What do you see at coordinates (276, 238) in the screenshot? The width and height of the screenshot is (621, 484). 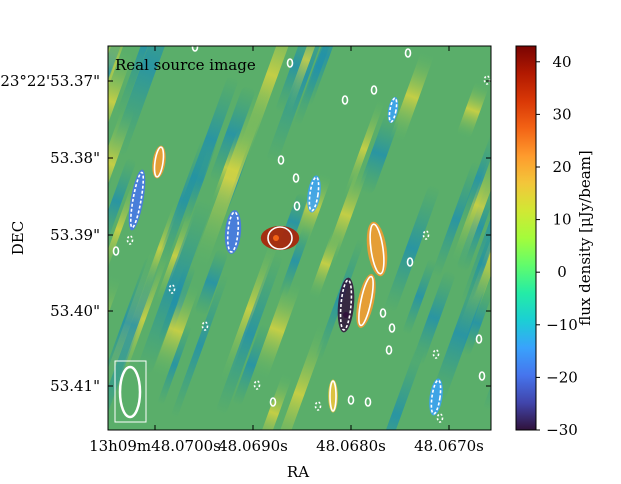 I see `source-peak` at bounding box center [276, 238].